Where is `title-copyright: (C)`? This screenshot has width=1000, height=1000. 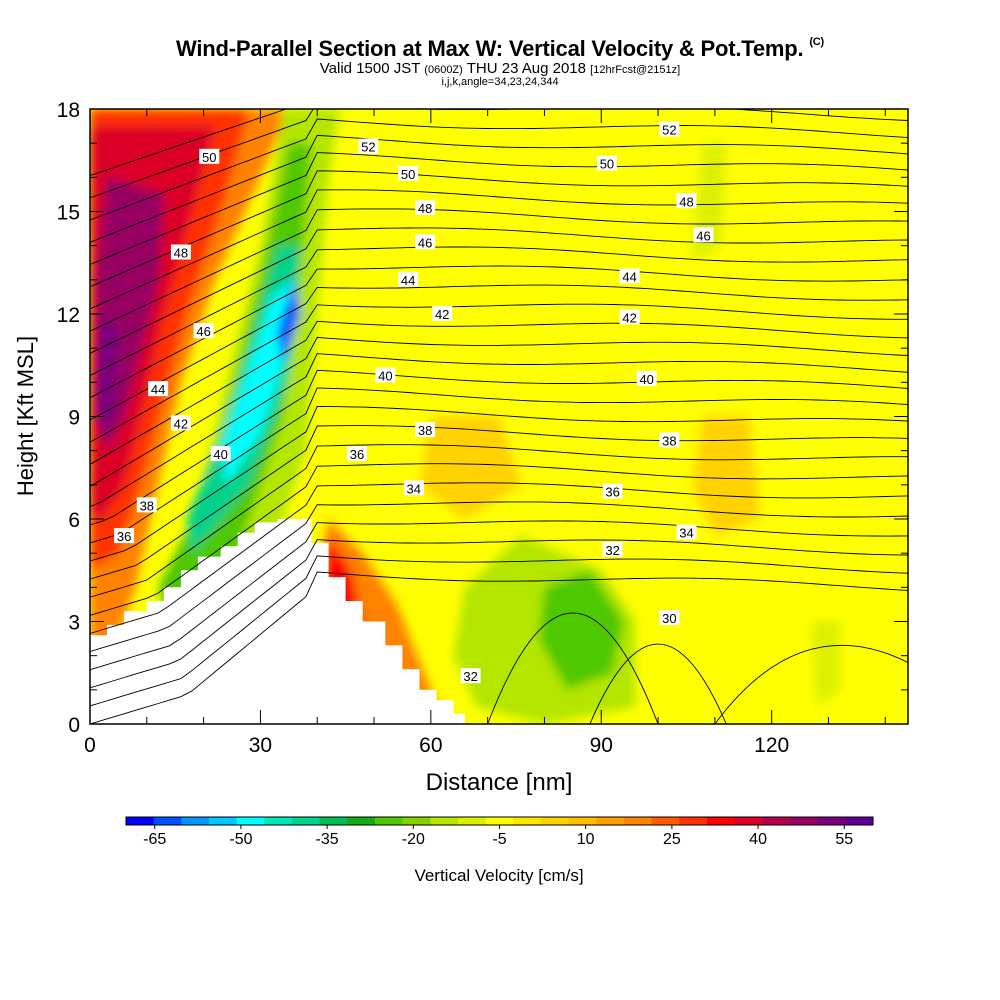
title-copyright: (C) is located at coordinates (816, 42).